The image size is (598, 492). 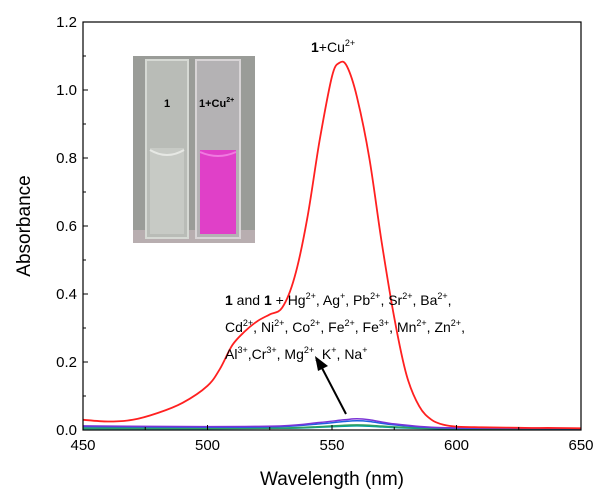 What do you see at coordinates (212, 104) in the screenshot?
I see `inset-label-cu-text: 1+Cu` at bounding box center [212, 104].